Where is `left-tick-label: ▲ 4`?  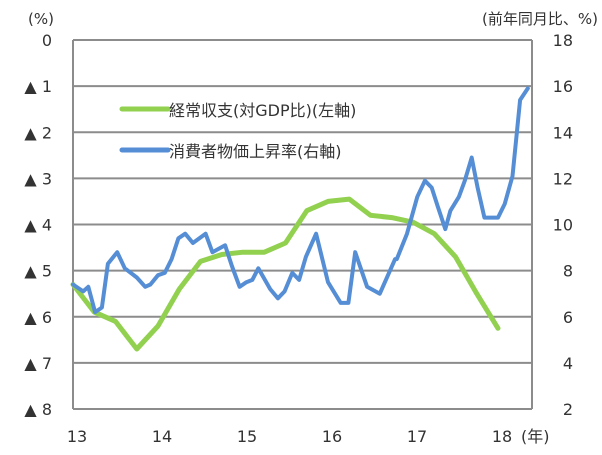 left-tick-label: ▲ 4 is located at coordinates (38, 225).